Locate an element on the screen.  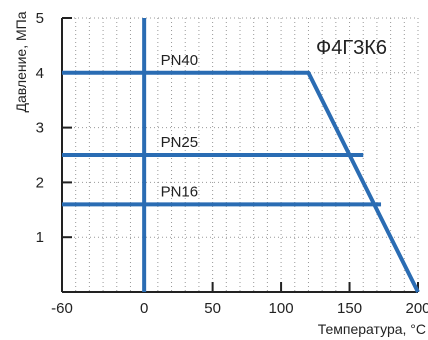
x-tick-label-200: 200 is located at coordinates (416, 308).